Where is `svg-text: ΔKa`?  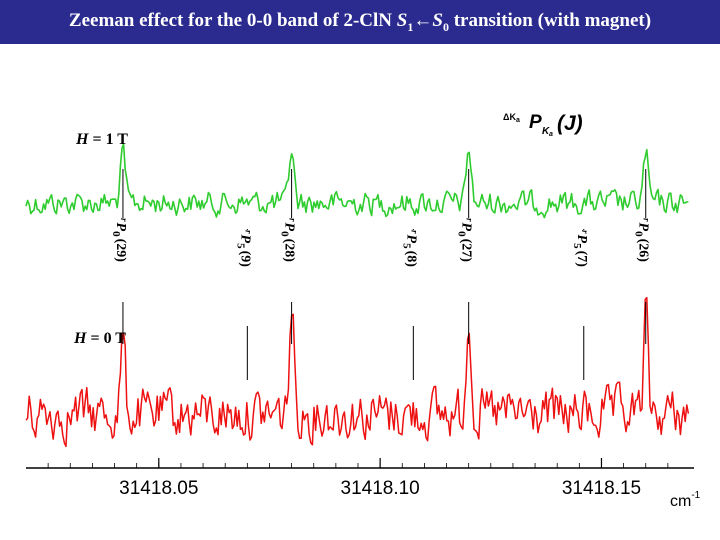
svg-text: ΔKa is located at coordinates (511, 118).